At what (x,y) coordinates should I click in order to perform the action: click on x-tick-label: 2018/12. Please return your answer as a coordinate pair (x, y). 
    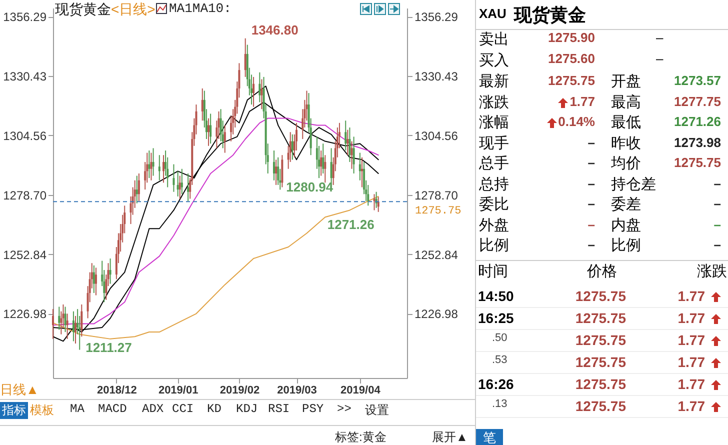
    Looking at the image, I should click on (117, 390).